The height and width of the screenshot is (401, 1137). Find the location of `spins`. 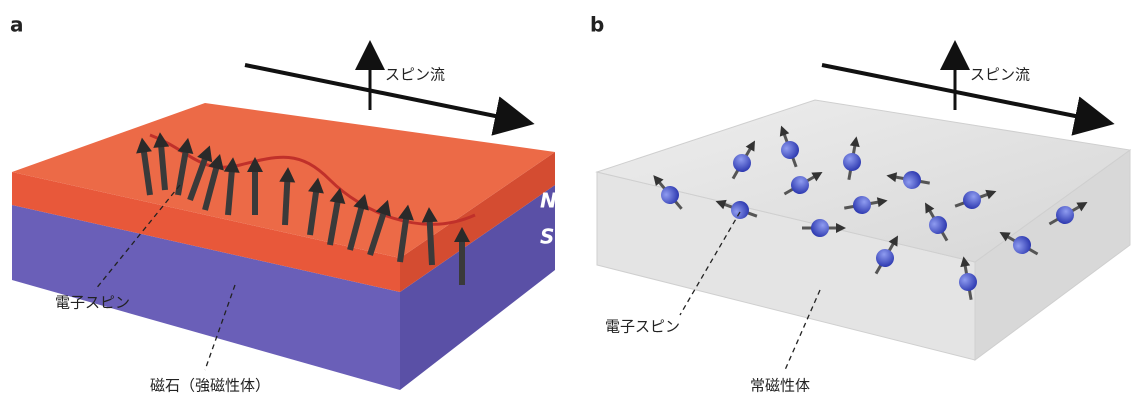

spins is located at coordinates (303, 208).